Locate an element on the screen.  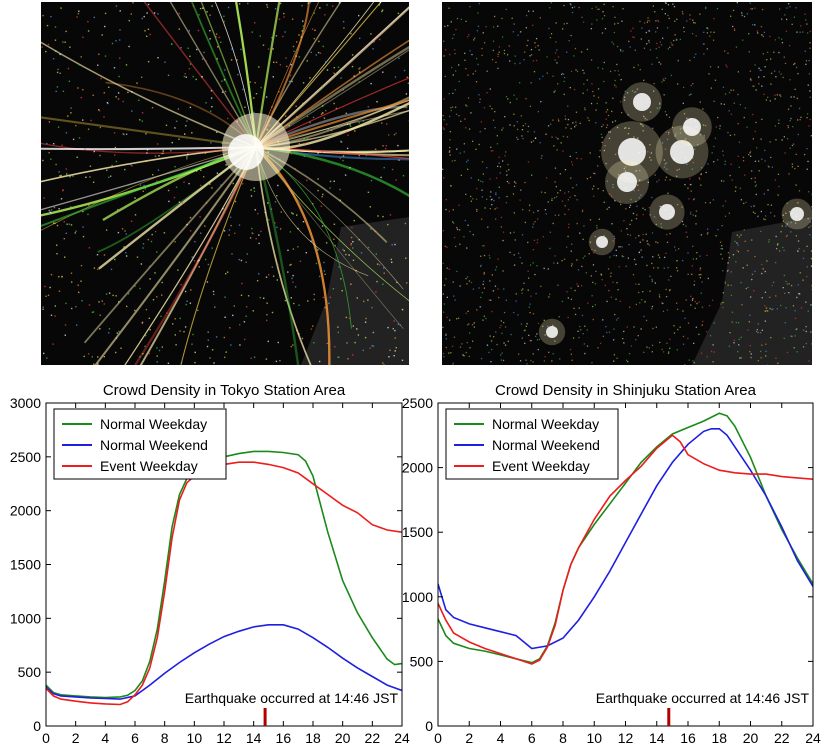
chart-title: Crowd Density in Tokyo Station Area is located at coordinates (224, 390).